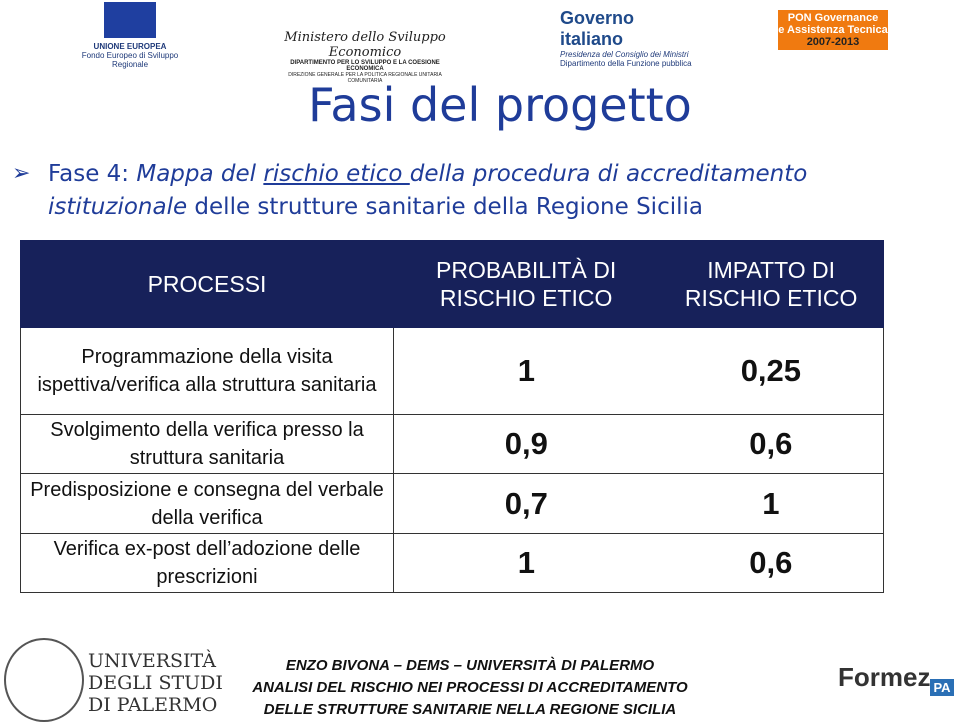 Image resolution: width=960 pixels, height=722 pixels. What do you see at coordinates (771, 284) in the screenshot?
I see `column-header: IMPATTO DI RISCHIO ETICO` at bounding box center [771, 284].